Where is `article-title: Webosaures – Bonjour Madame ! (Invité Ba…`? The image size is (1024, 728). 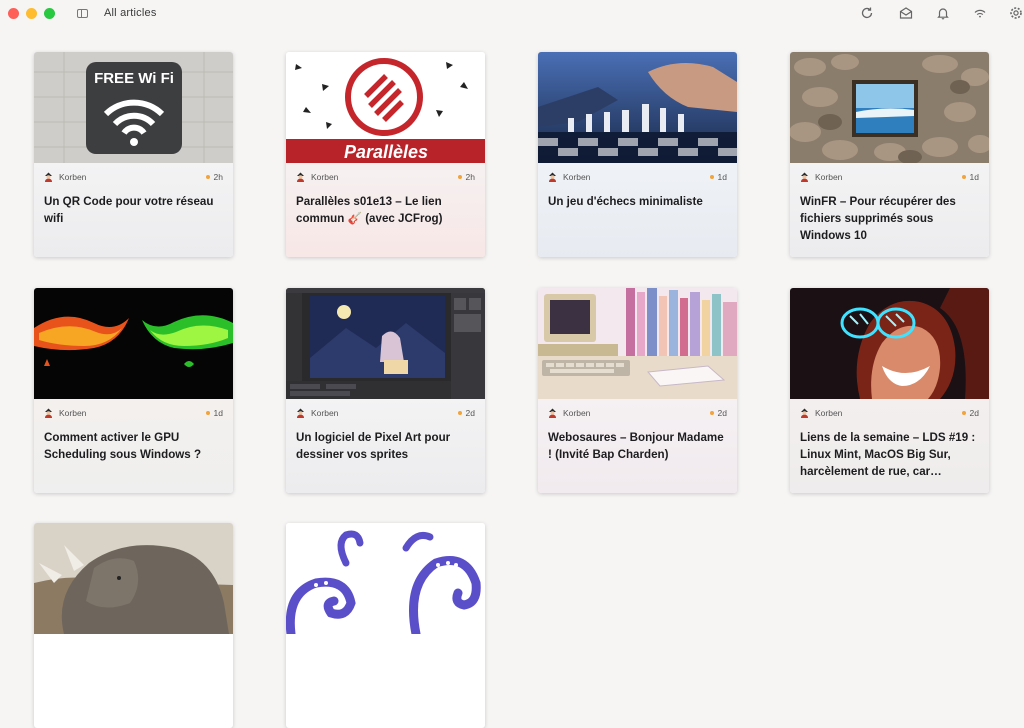 article-title: Webosaures – Bonjour Madame ! (Invité Ba… is located at coordinates (636, 446).